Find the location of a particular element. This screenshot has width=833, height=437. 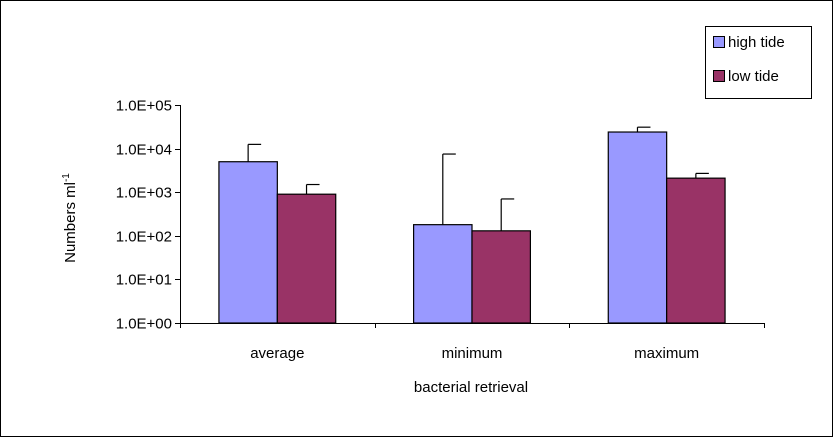

bar-low-tide-maximum is located at coordinates (696, 250).